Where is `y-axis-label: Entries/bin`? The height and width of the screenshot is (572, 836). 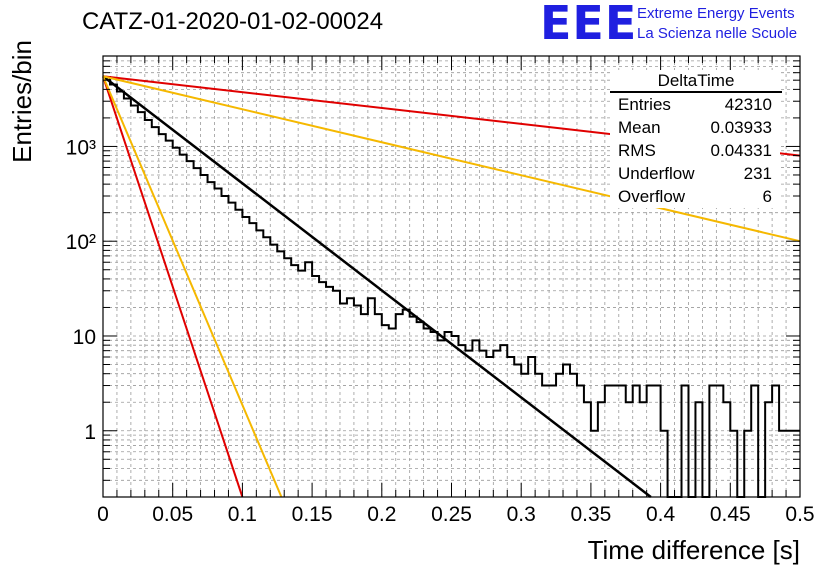 y-axis-label: Entries/bin is located at coordinates (22, 101).